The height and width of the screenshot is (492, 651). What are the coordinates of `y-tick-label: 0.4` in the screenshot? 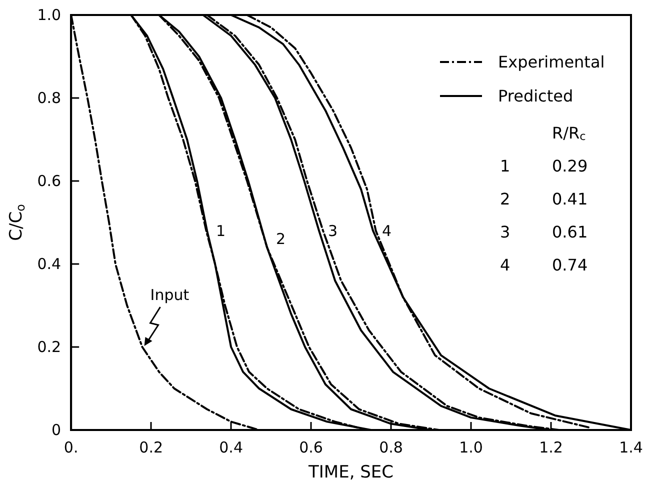 It's located at (49, 264).